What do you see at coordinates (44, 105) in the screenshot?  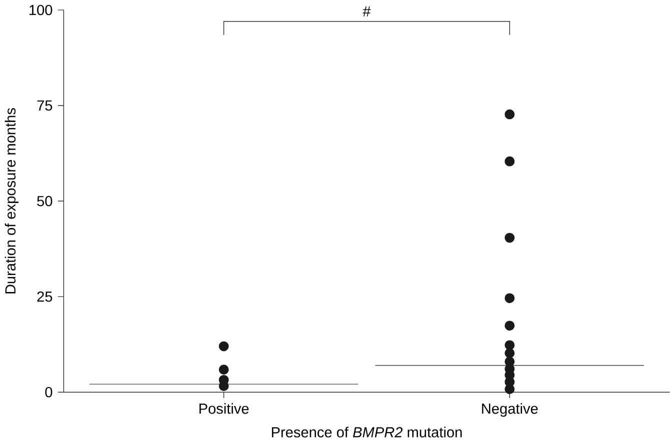 I see `y-tick-label: 75` at bounding box center [44, 105].